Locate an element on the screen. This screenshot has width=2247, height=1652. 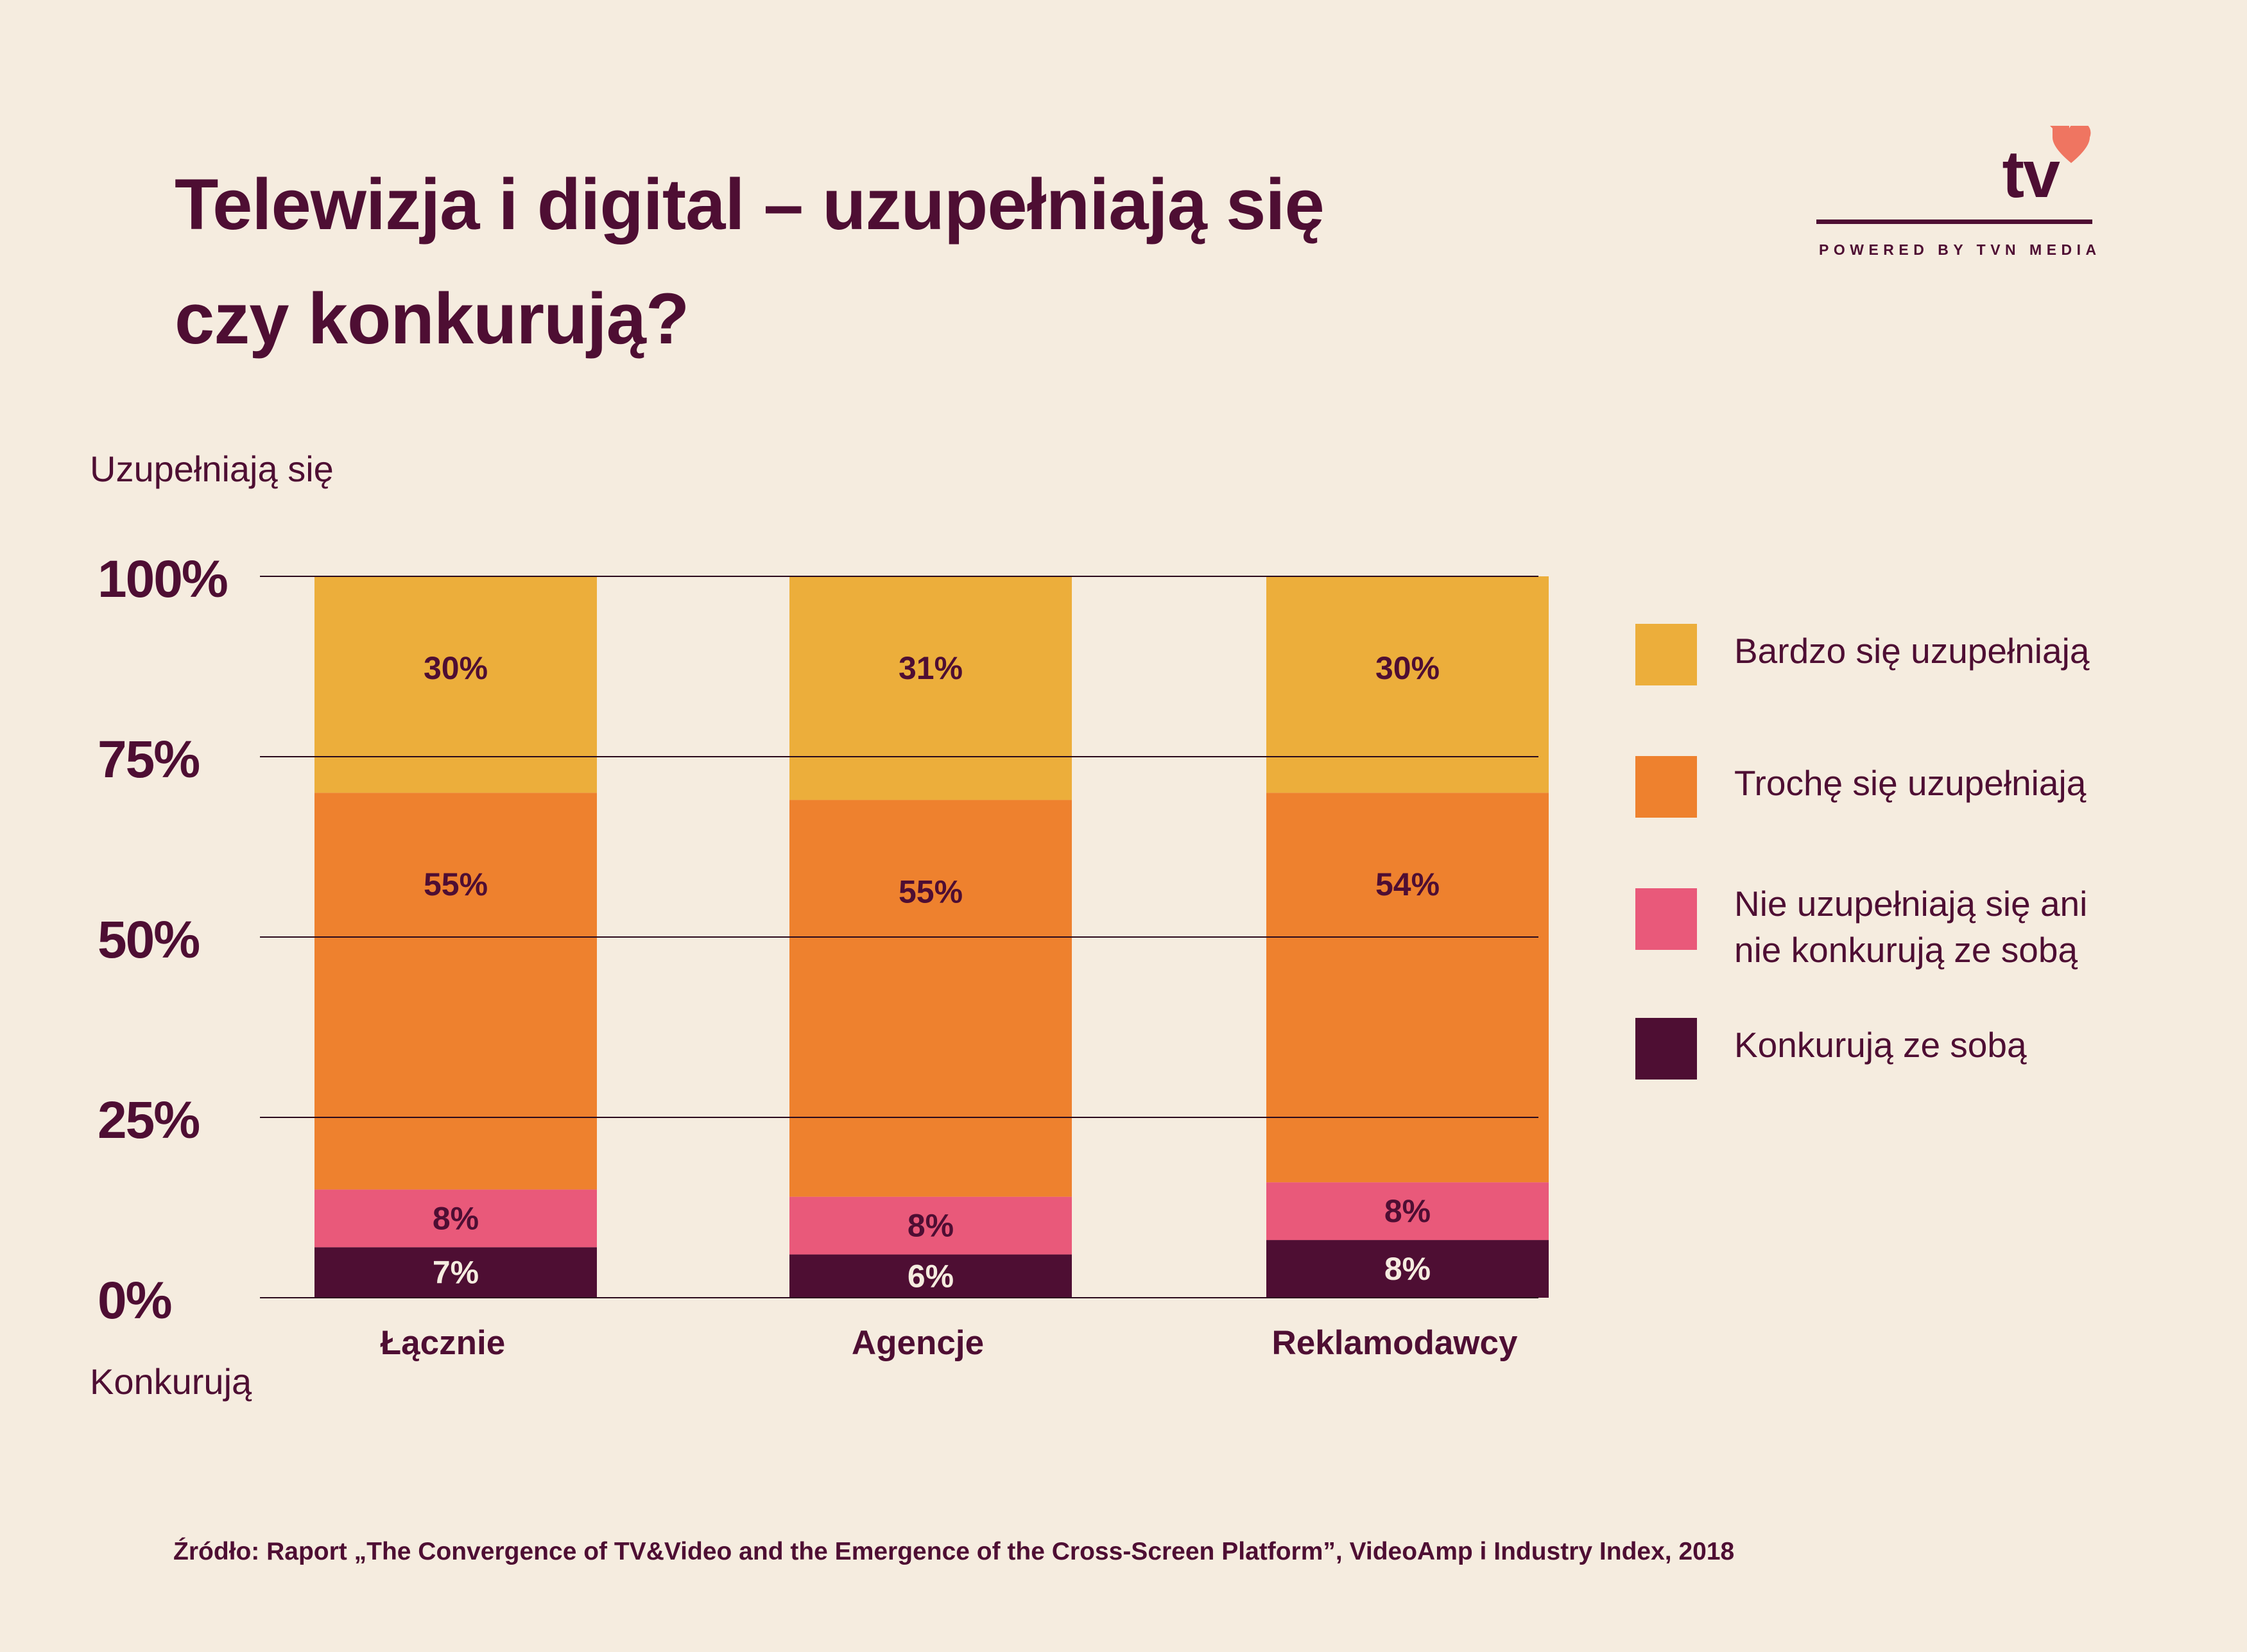
y-tick-label: 25% is located at coordinates (148, 1120).